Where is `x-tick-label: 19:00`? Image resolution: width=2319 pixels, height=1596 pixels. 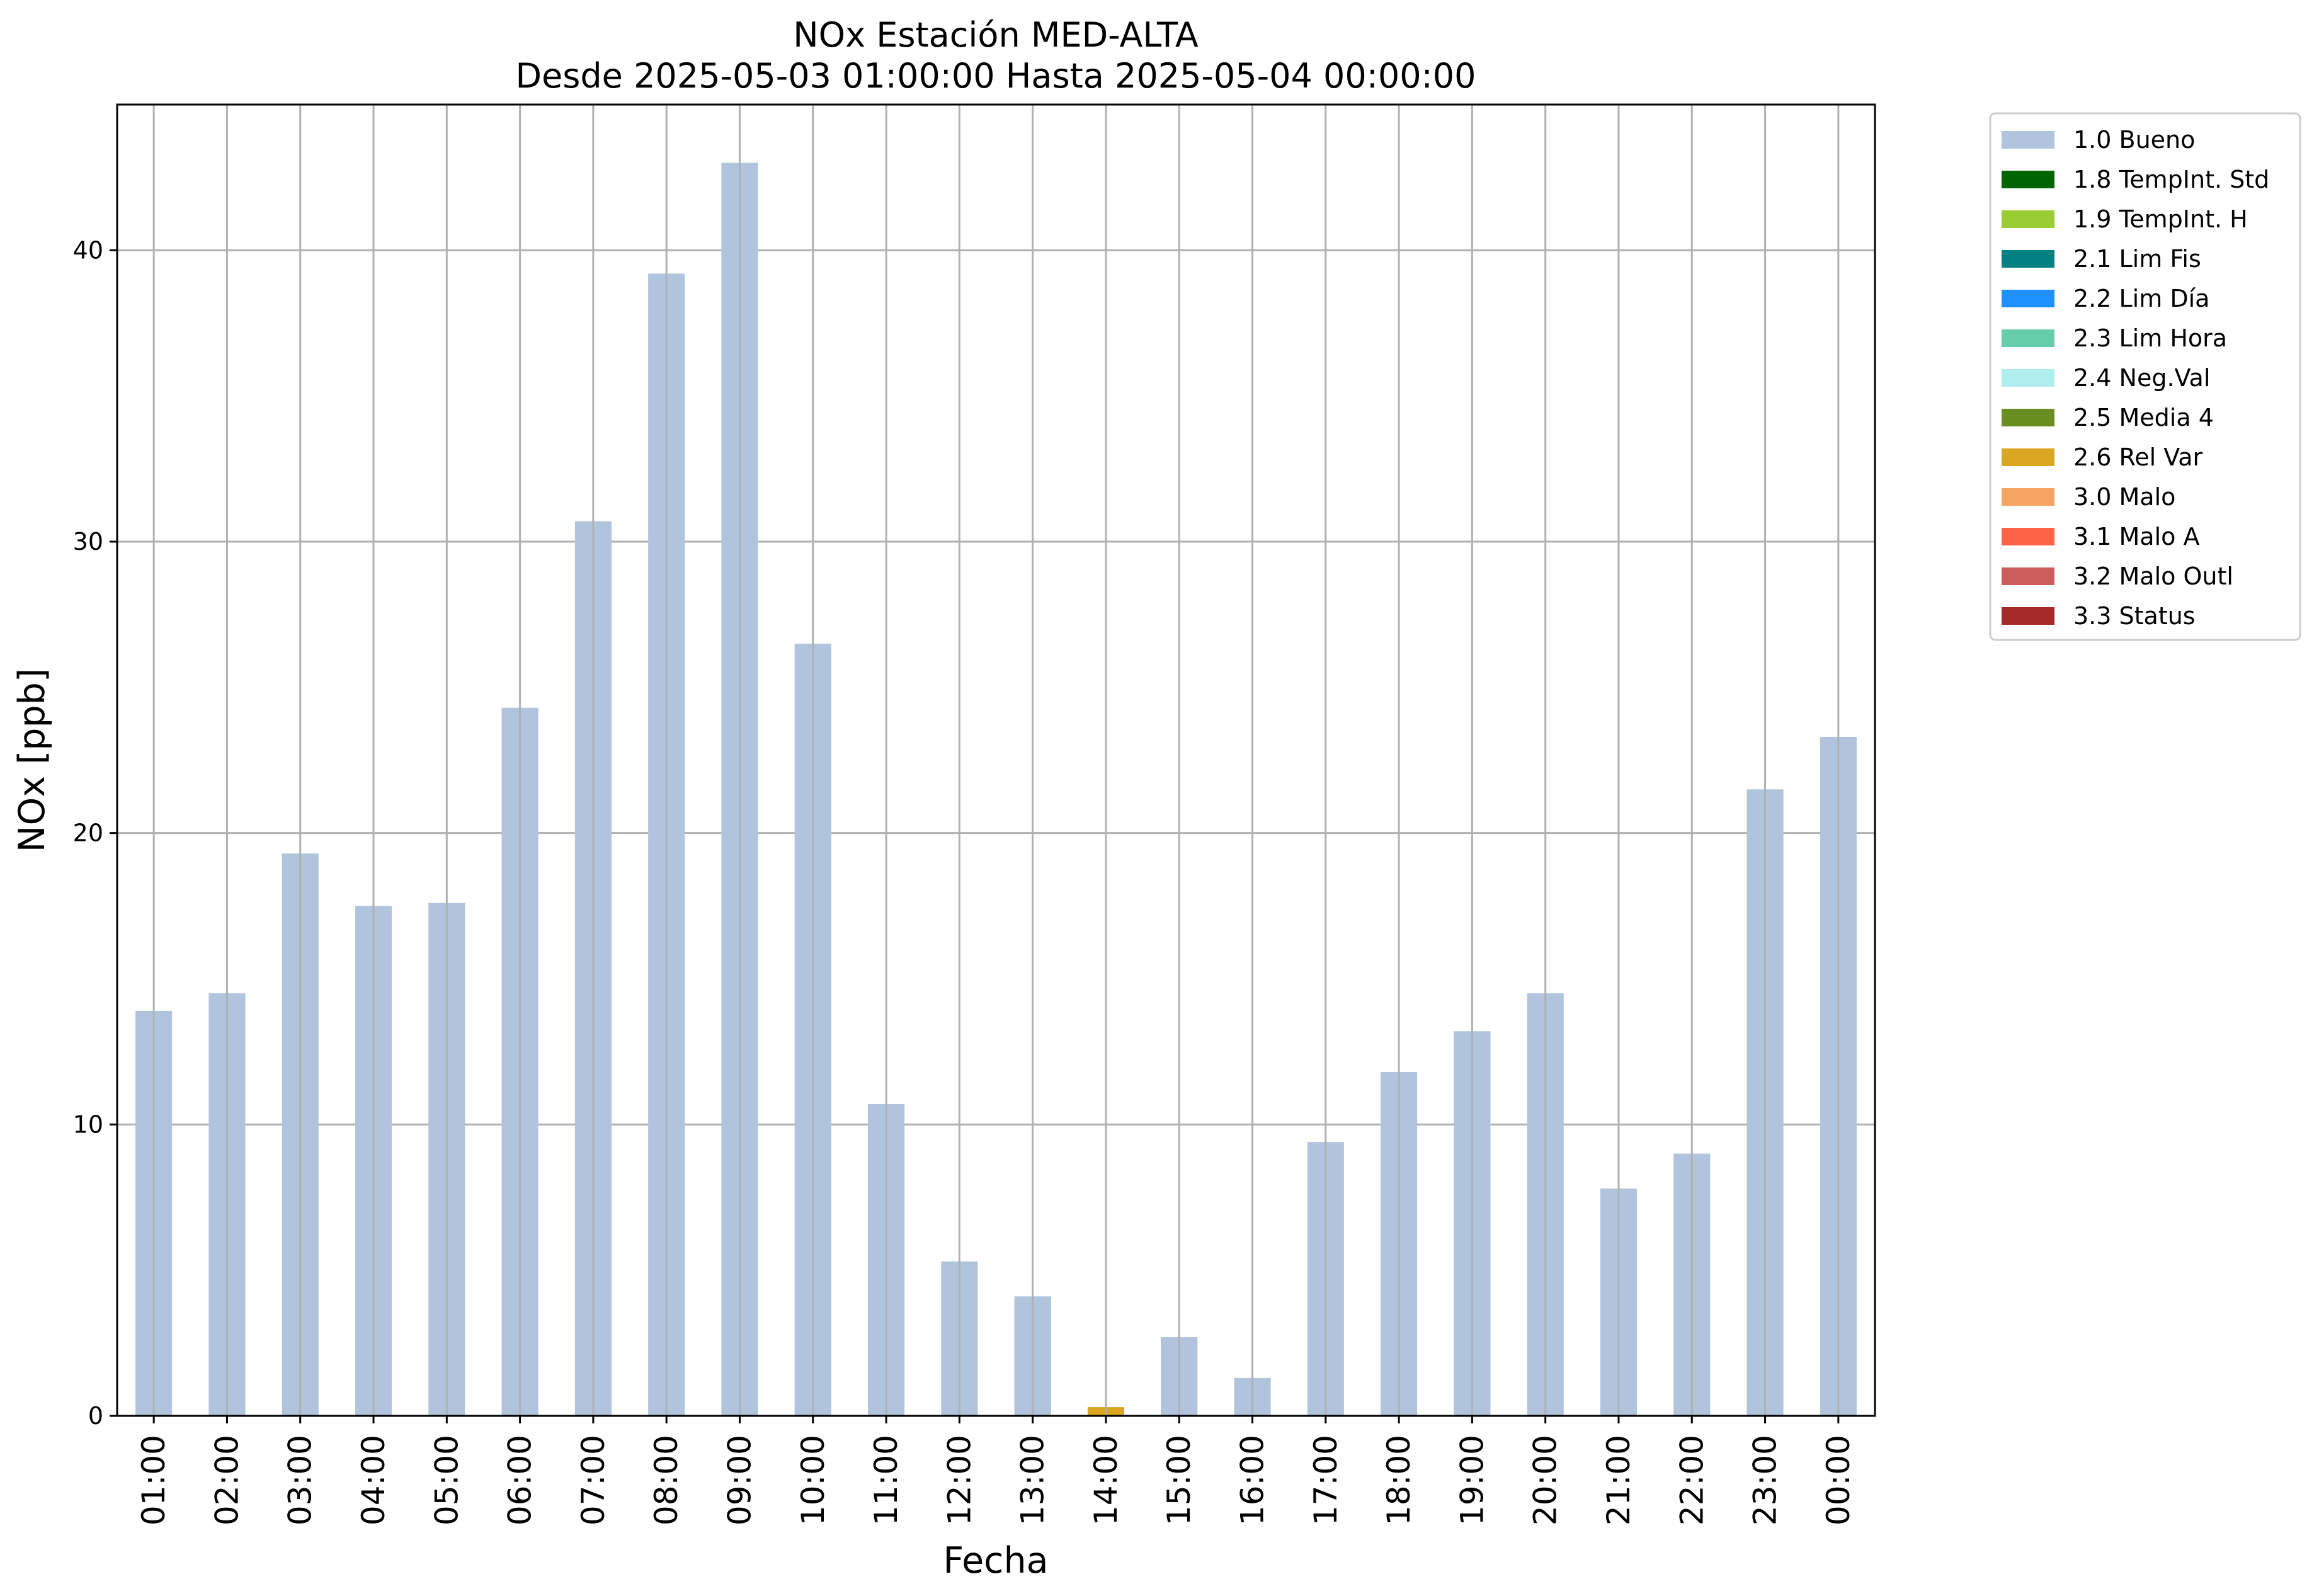
x-tick-label: 19:00 is located at coordinates (1472, 1480).